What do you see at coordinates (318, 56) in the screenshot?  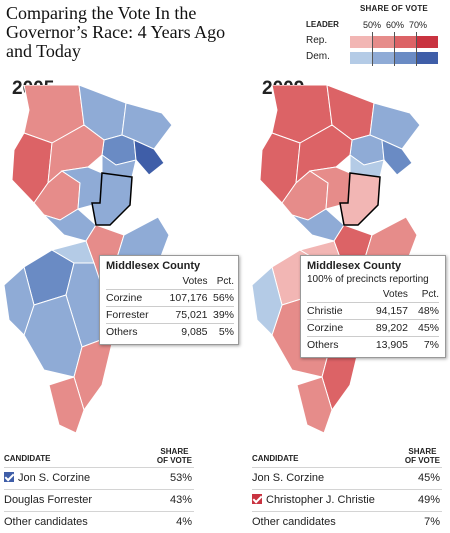 I see `legend-dem-label: Dem.` at bounding box center [318, 56].